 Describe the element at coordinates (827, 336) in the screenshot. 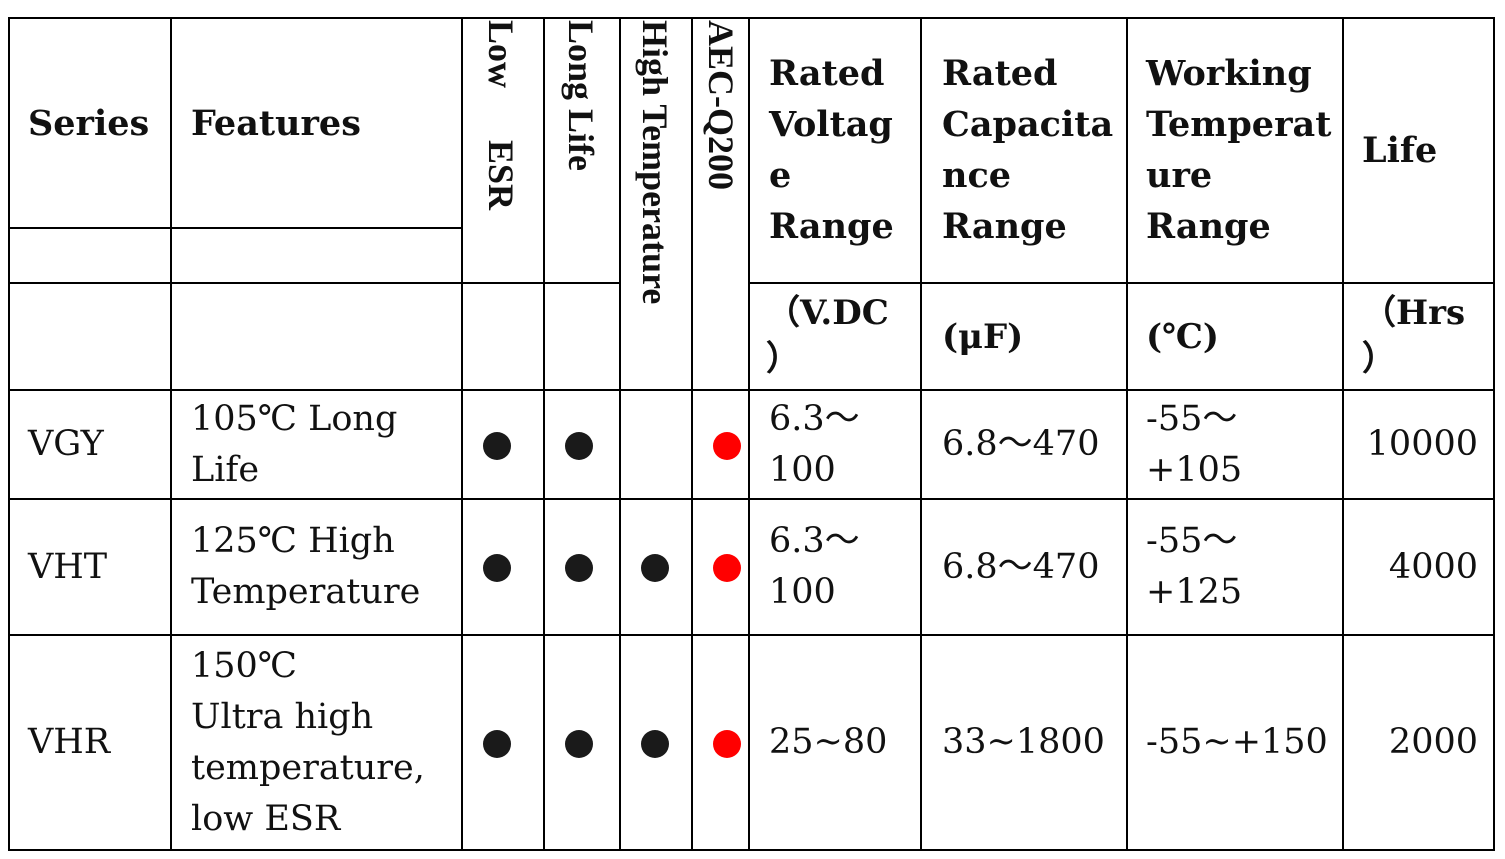

I see `unit-voltage: （V.DC）` at that location.